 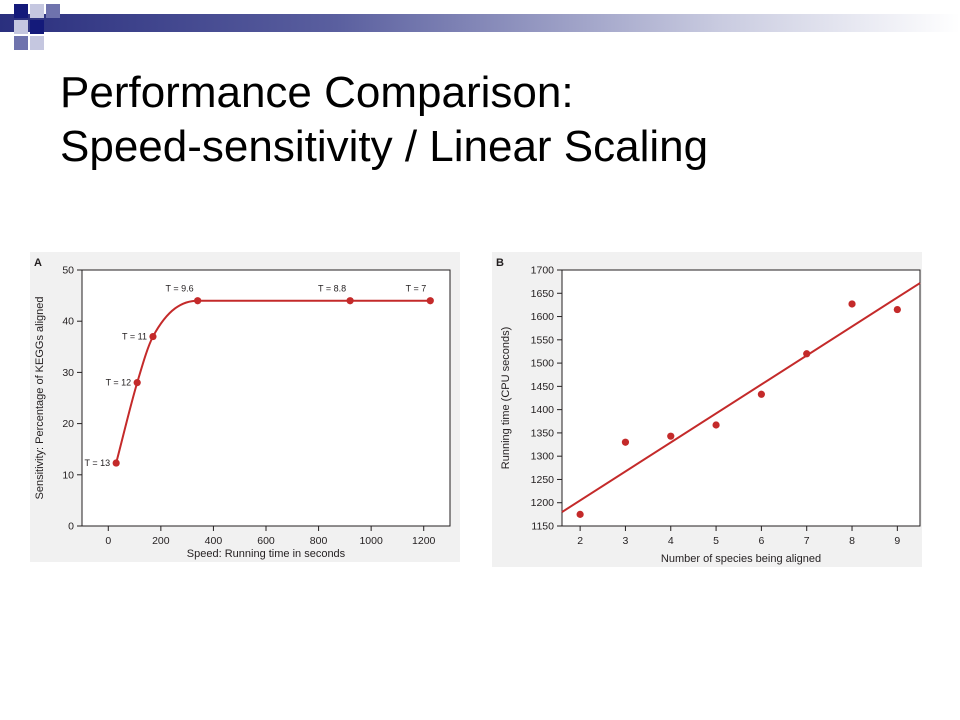 I want to click on chart-a-y-axis: 0 10 20 30 40 50, so click(x=72, y=399).